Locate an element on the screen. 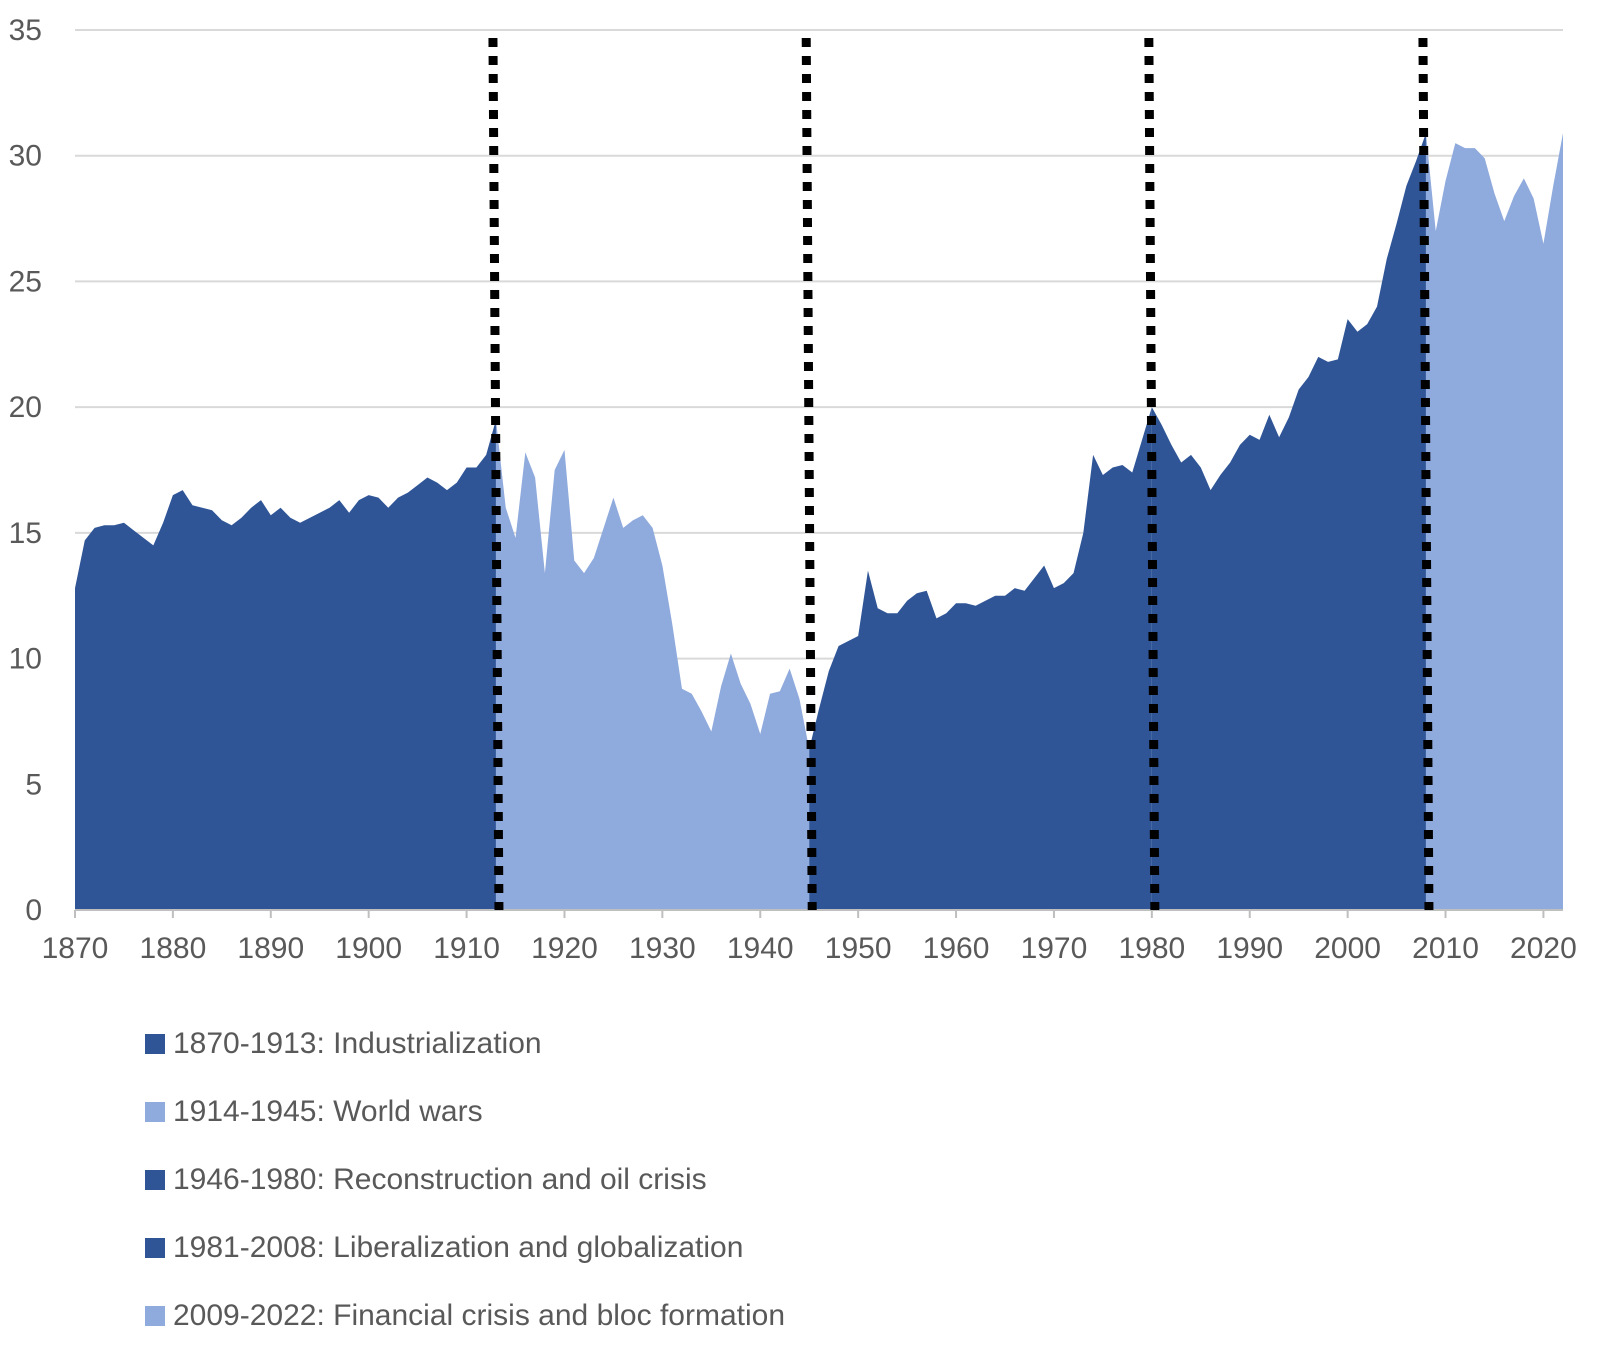  legend-item-industrialization: 1870-1913: Industrialization is located at coordinates (465, 1044).